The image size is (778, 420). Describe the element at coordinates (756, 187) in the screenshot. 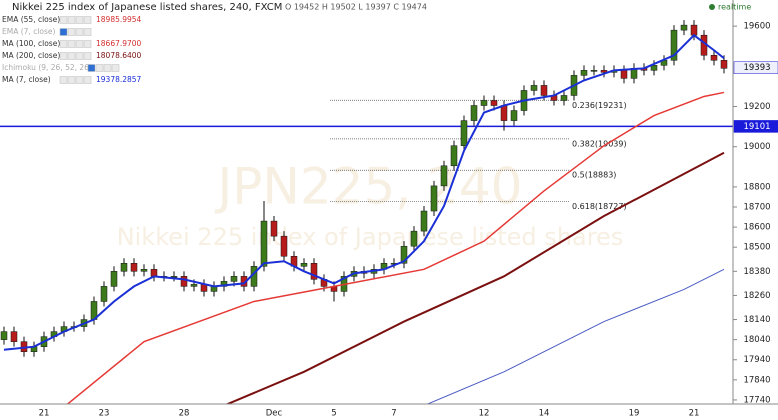

I see `y-tick-label: 18800` at that location.